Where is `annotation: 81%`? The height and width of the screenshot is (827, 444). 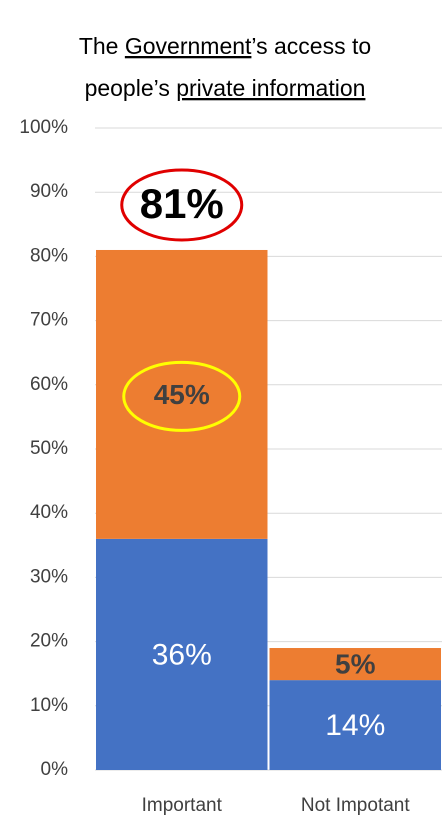 annotation: 81% is located at coordinates (182, 203).